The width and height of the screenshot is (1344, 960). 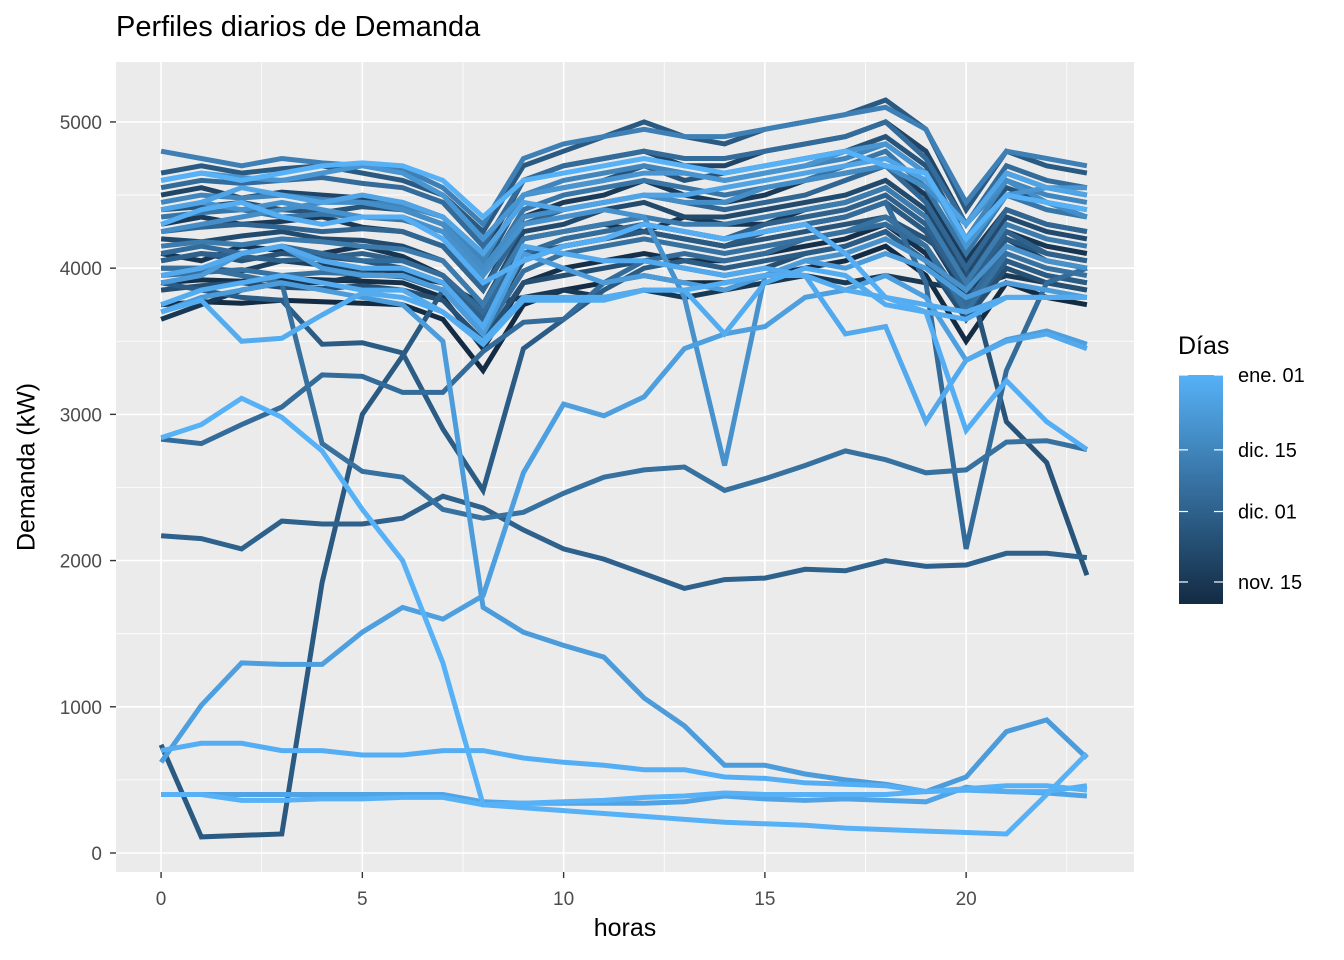 What do you see at coordinates (1267, 513) in the screenshot?
I see `legend-break-label: dic. 01` at bounding box center [1267, 513].